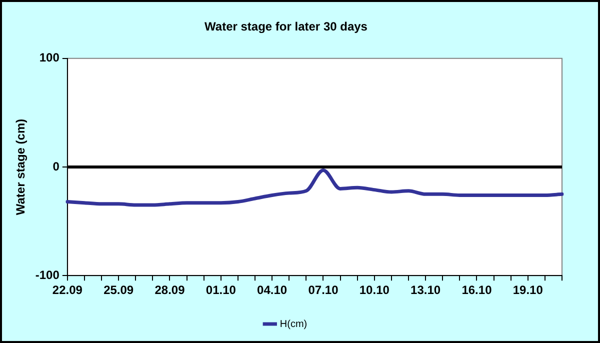 This screenshot has width=600, height=343. What do you see at coordinates (528, 290) in the screenshot?
I see `x-tick-label: 19.10` at bounding box center [528, 290].